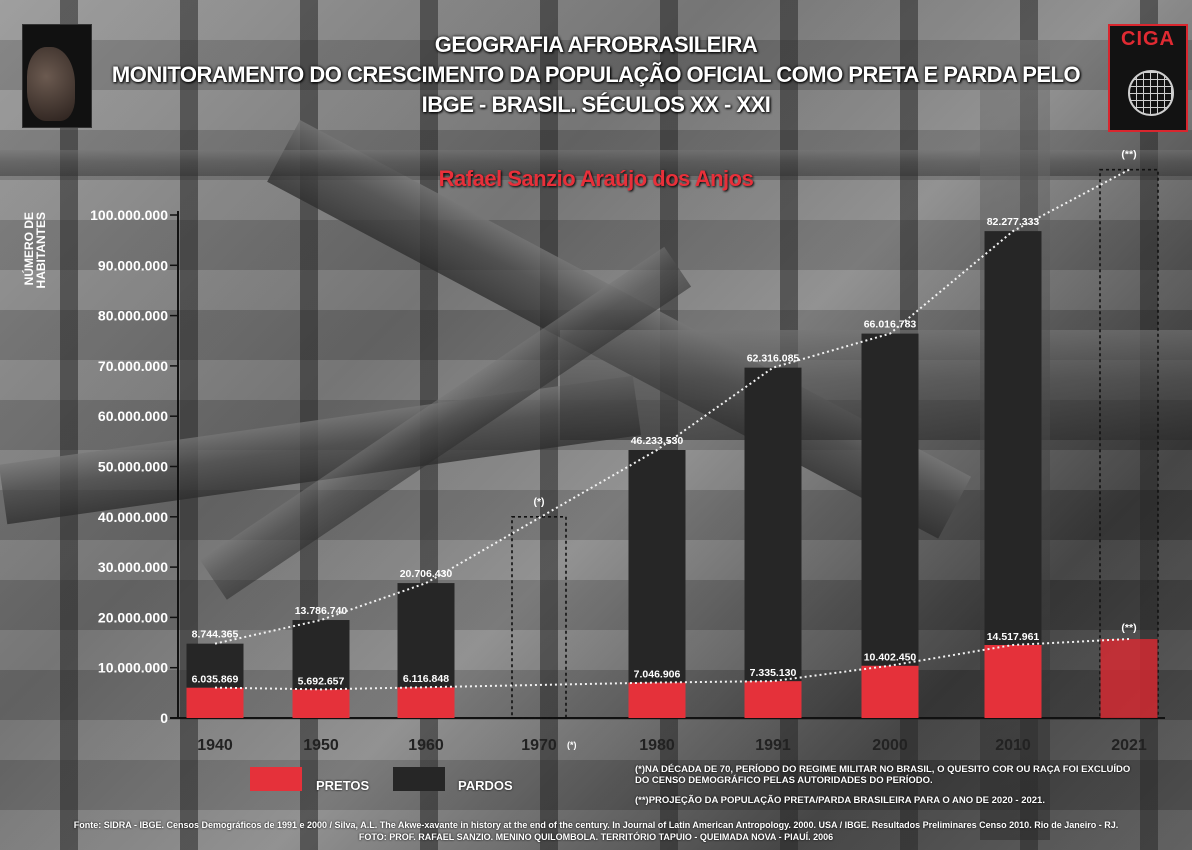 The height and width of the screenshot is (850, 1192). I want to click on trend-line-pretos, so click(672, 664).